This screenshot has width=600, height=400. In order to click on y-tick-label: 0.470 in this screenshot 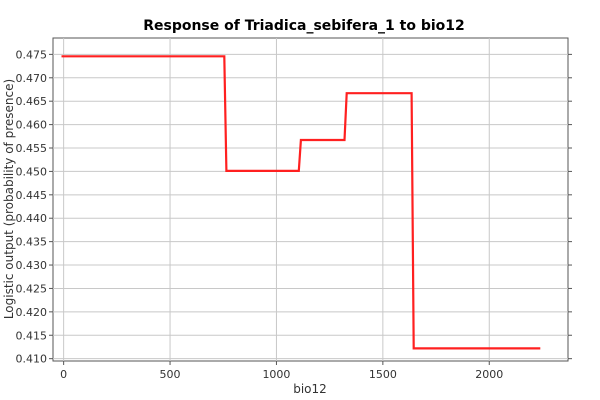, I will do `click(32, 78)`.